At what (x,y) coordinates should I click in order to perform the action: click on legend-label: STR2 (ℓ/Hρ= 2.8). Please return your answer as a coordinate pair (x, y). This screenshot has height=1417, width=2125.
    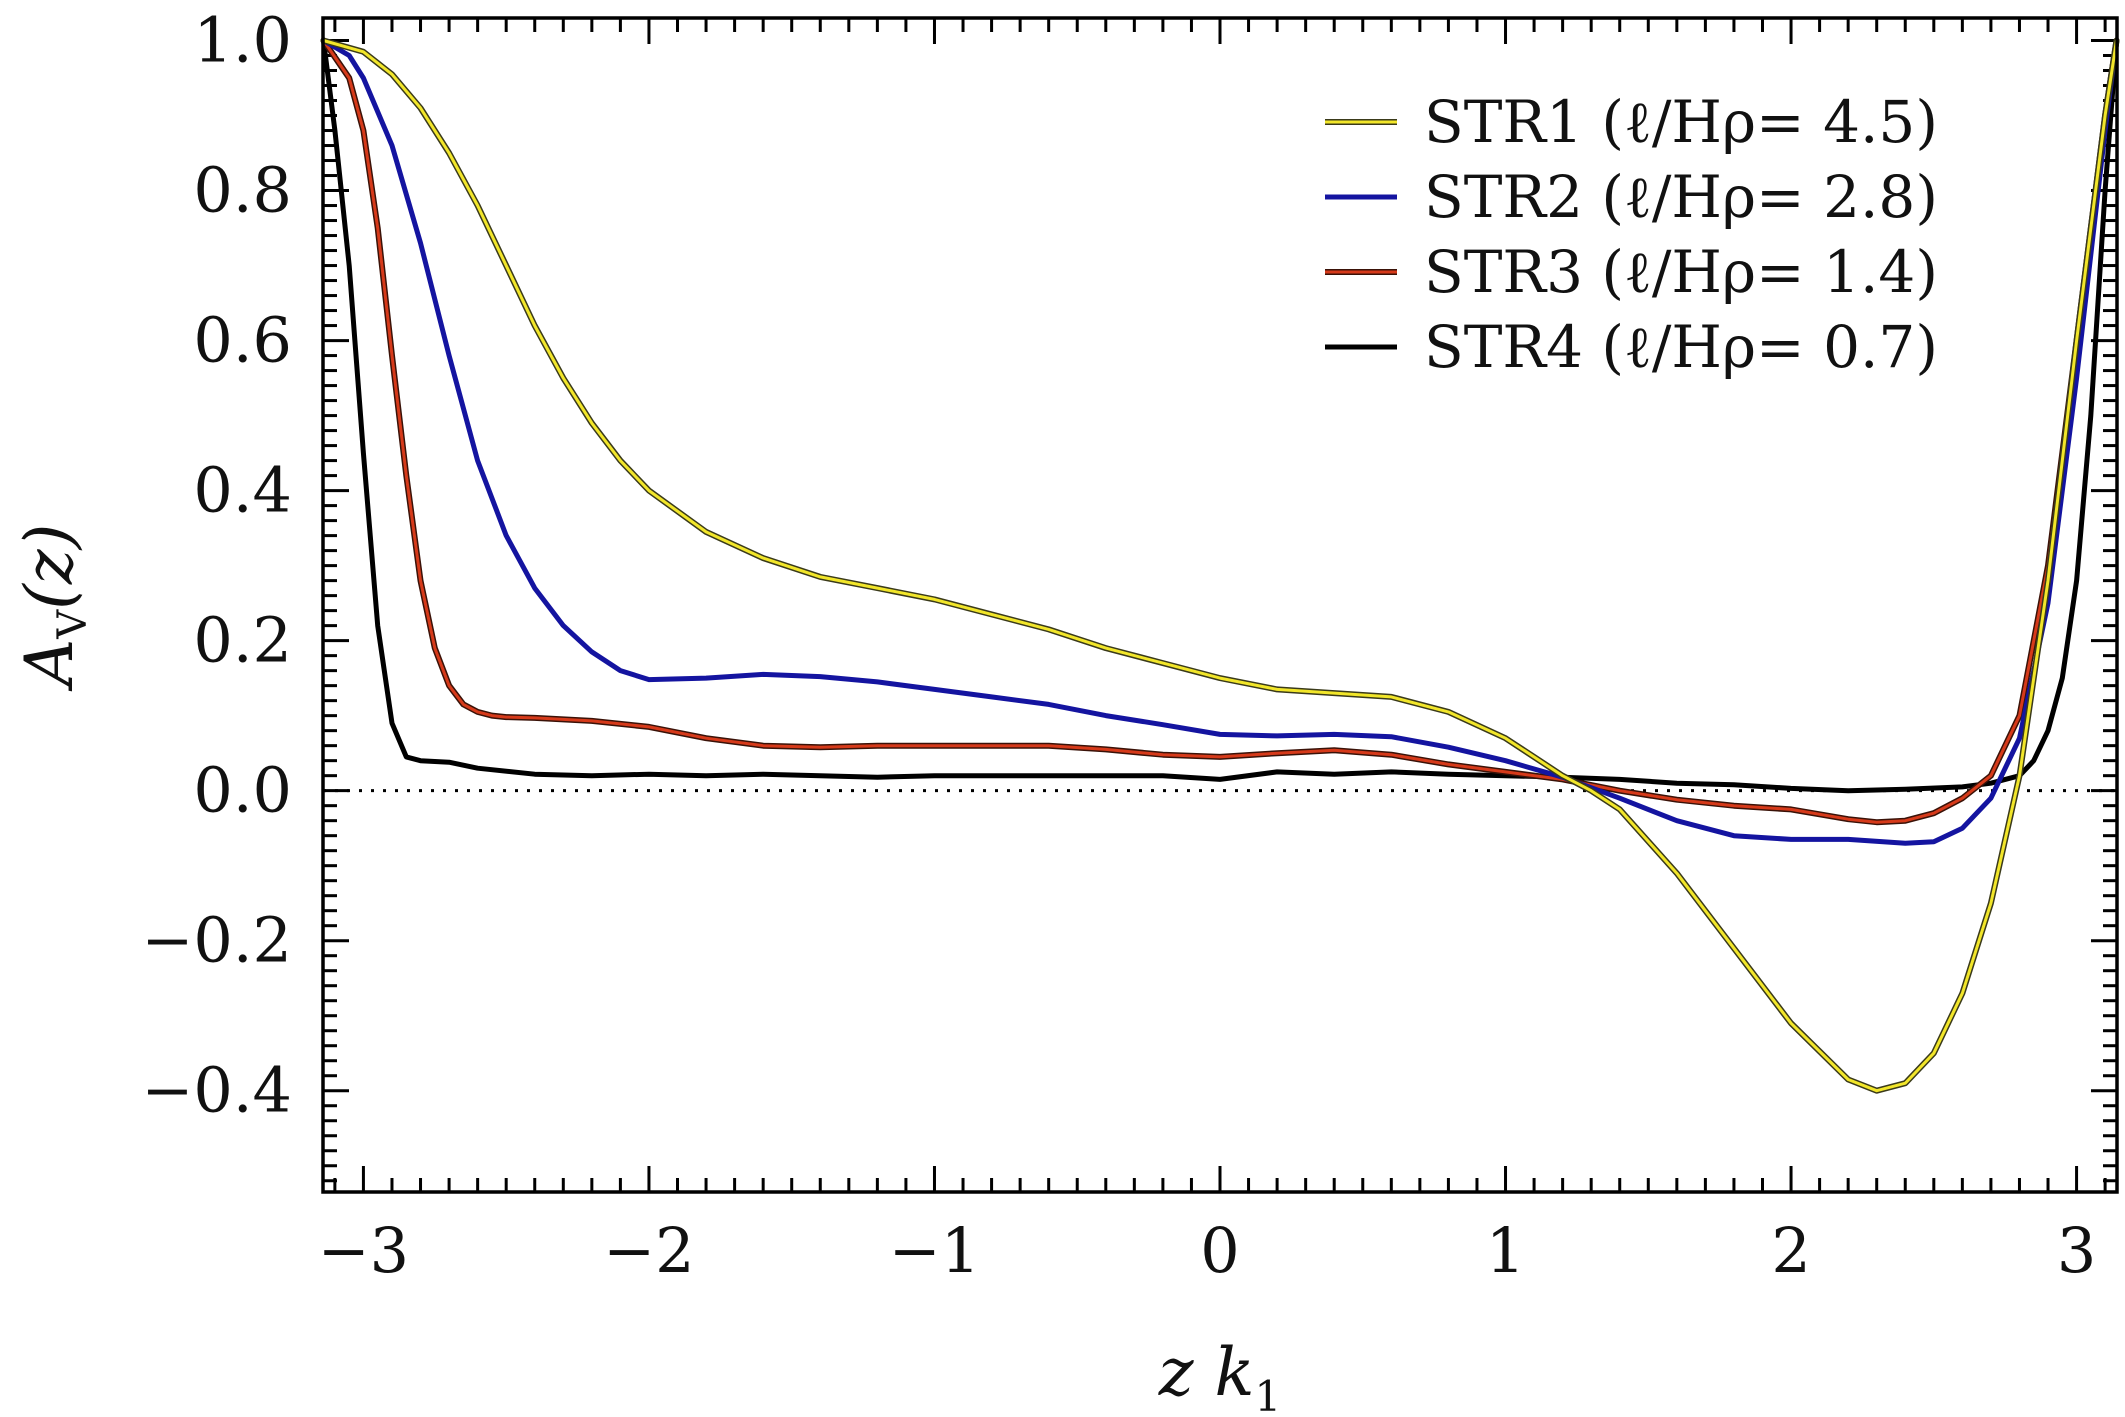
    Looking at the image, I should click on (1681, 197).